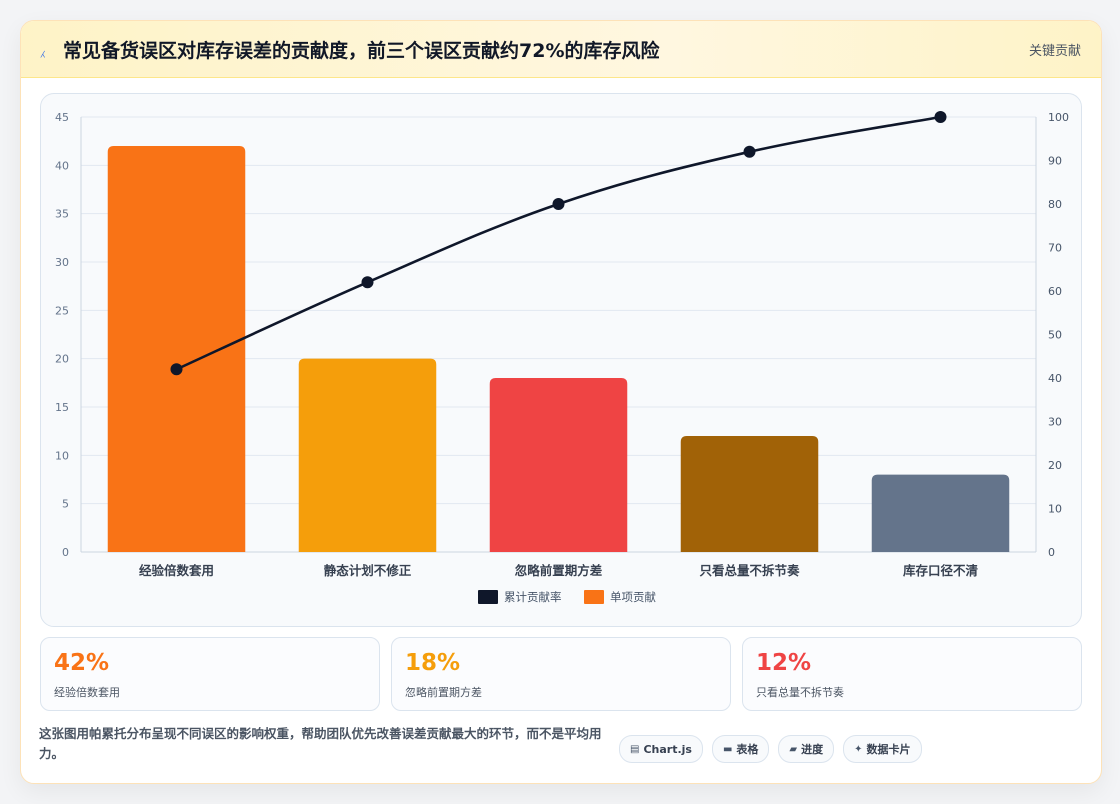 The width and height of the screenshot is (1120, 804). What do you see at coordinates (62, 455) in the screenshot?
I see `y-tick-label: 10` at bounding box center [62, 455].